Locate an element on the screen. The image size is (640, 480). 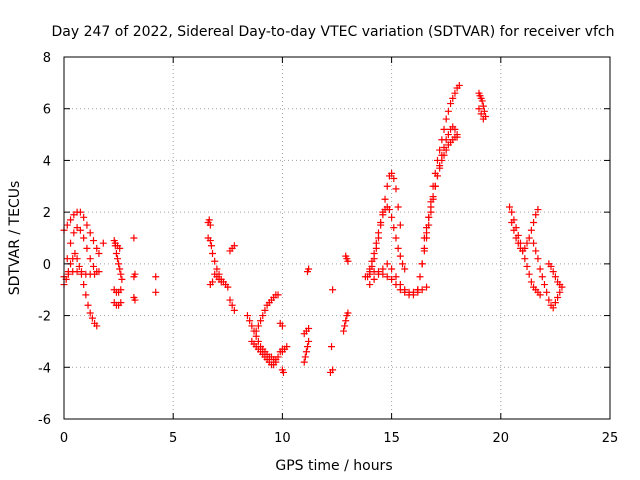
series-seg-9b is located at coordinates (264, 353).